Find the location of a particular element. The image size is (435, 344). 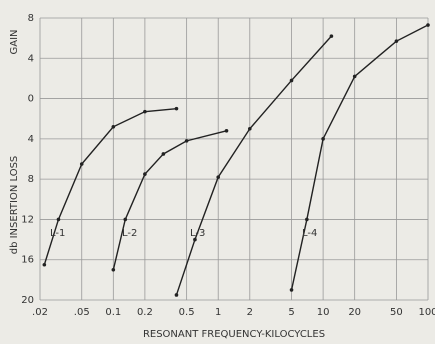

y-tick-label: 20 is located at coordinates (27, 300).